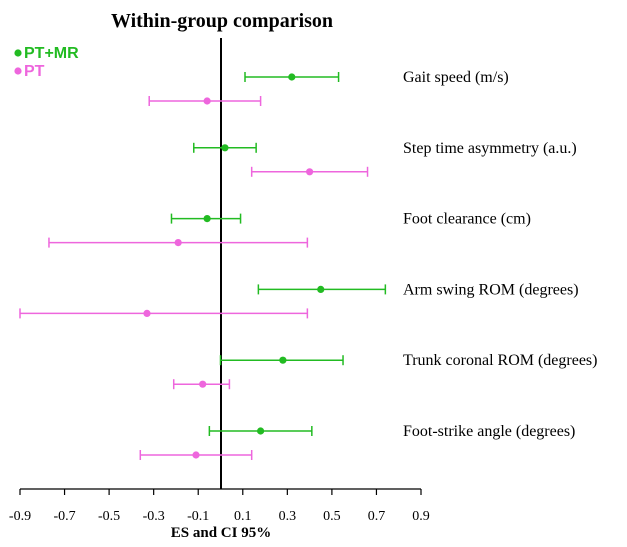 The image size is (627, 547). What do you see at coordinates (20, 516) in the screenshot?
I see `x-tick-label: -0.9` at bounding box center [20, 516].